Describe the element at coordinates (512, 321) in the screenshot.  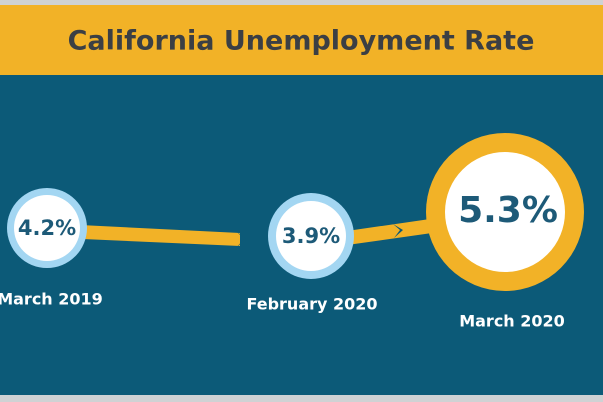
I see `node-date: March 2020` at that location.